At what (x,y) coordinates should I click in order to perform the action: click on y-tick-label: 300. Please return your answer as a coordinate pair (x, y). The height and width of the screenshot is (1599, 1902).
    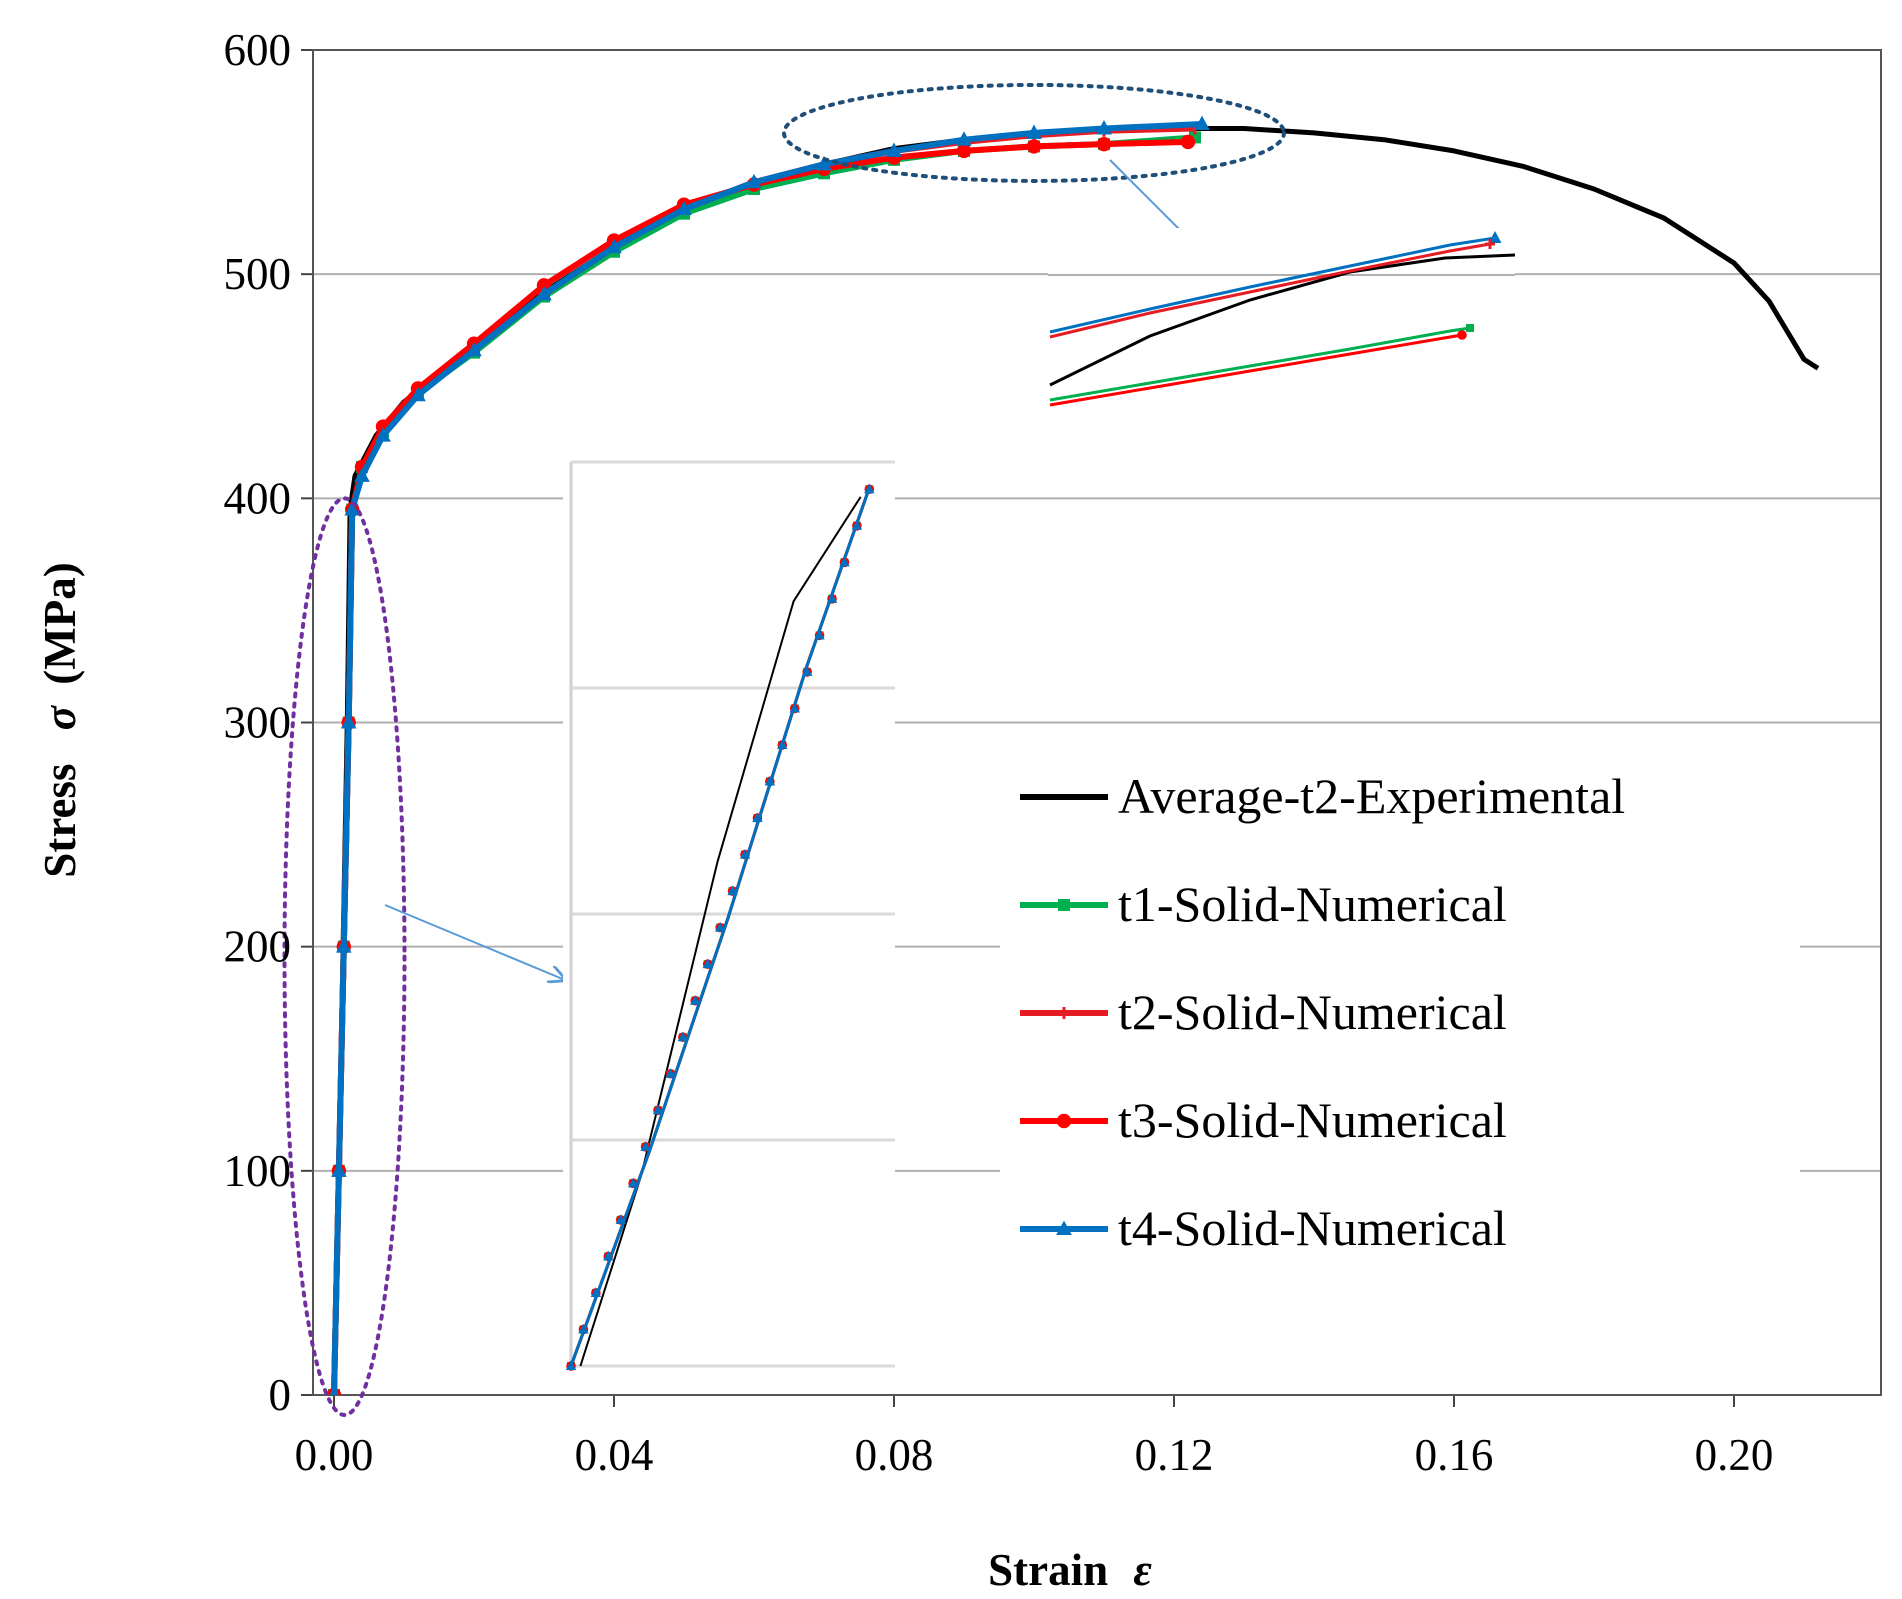
    Looking at the image, I should click on (258, 723).